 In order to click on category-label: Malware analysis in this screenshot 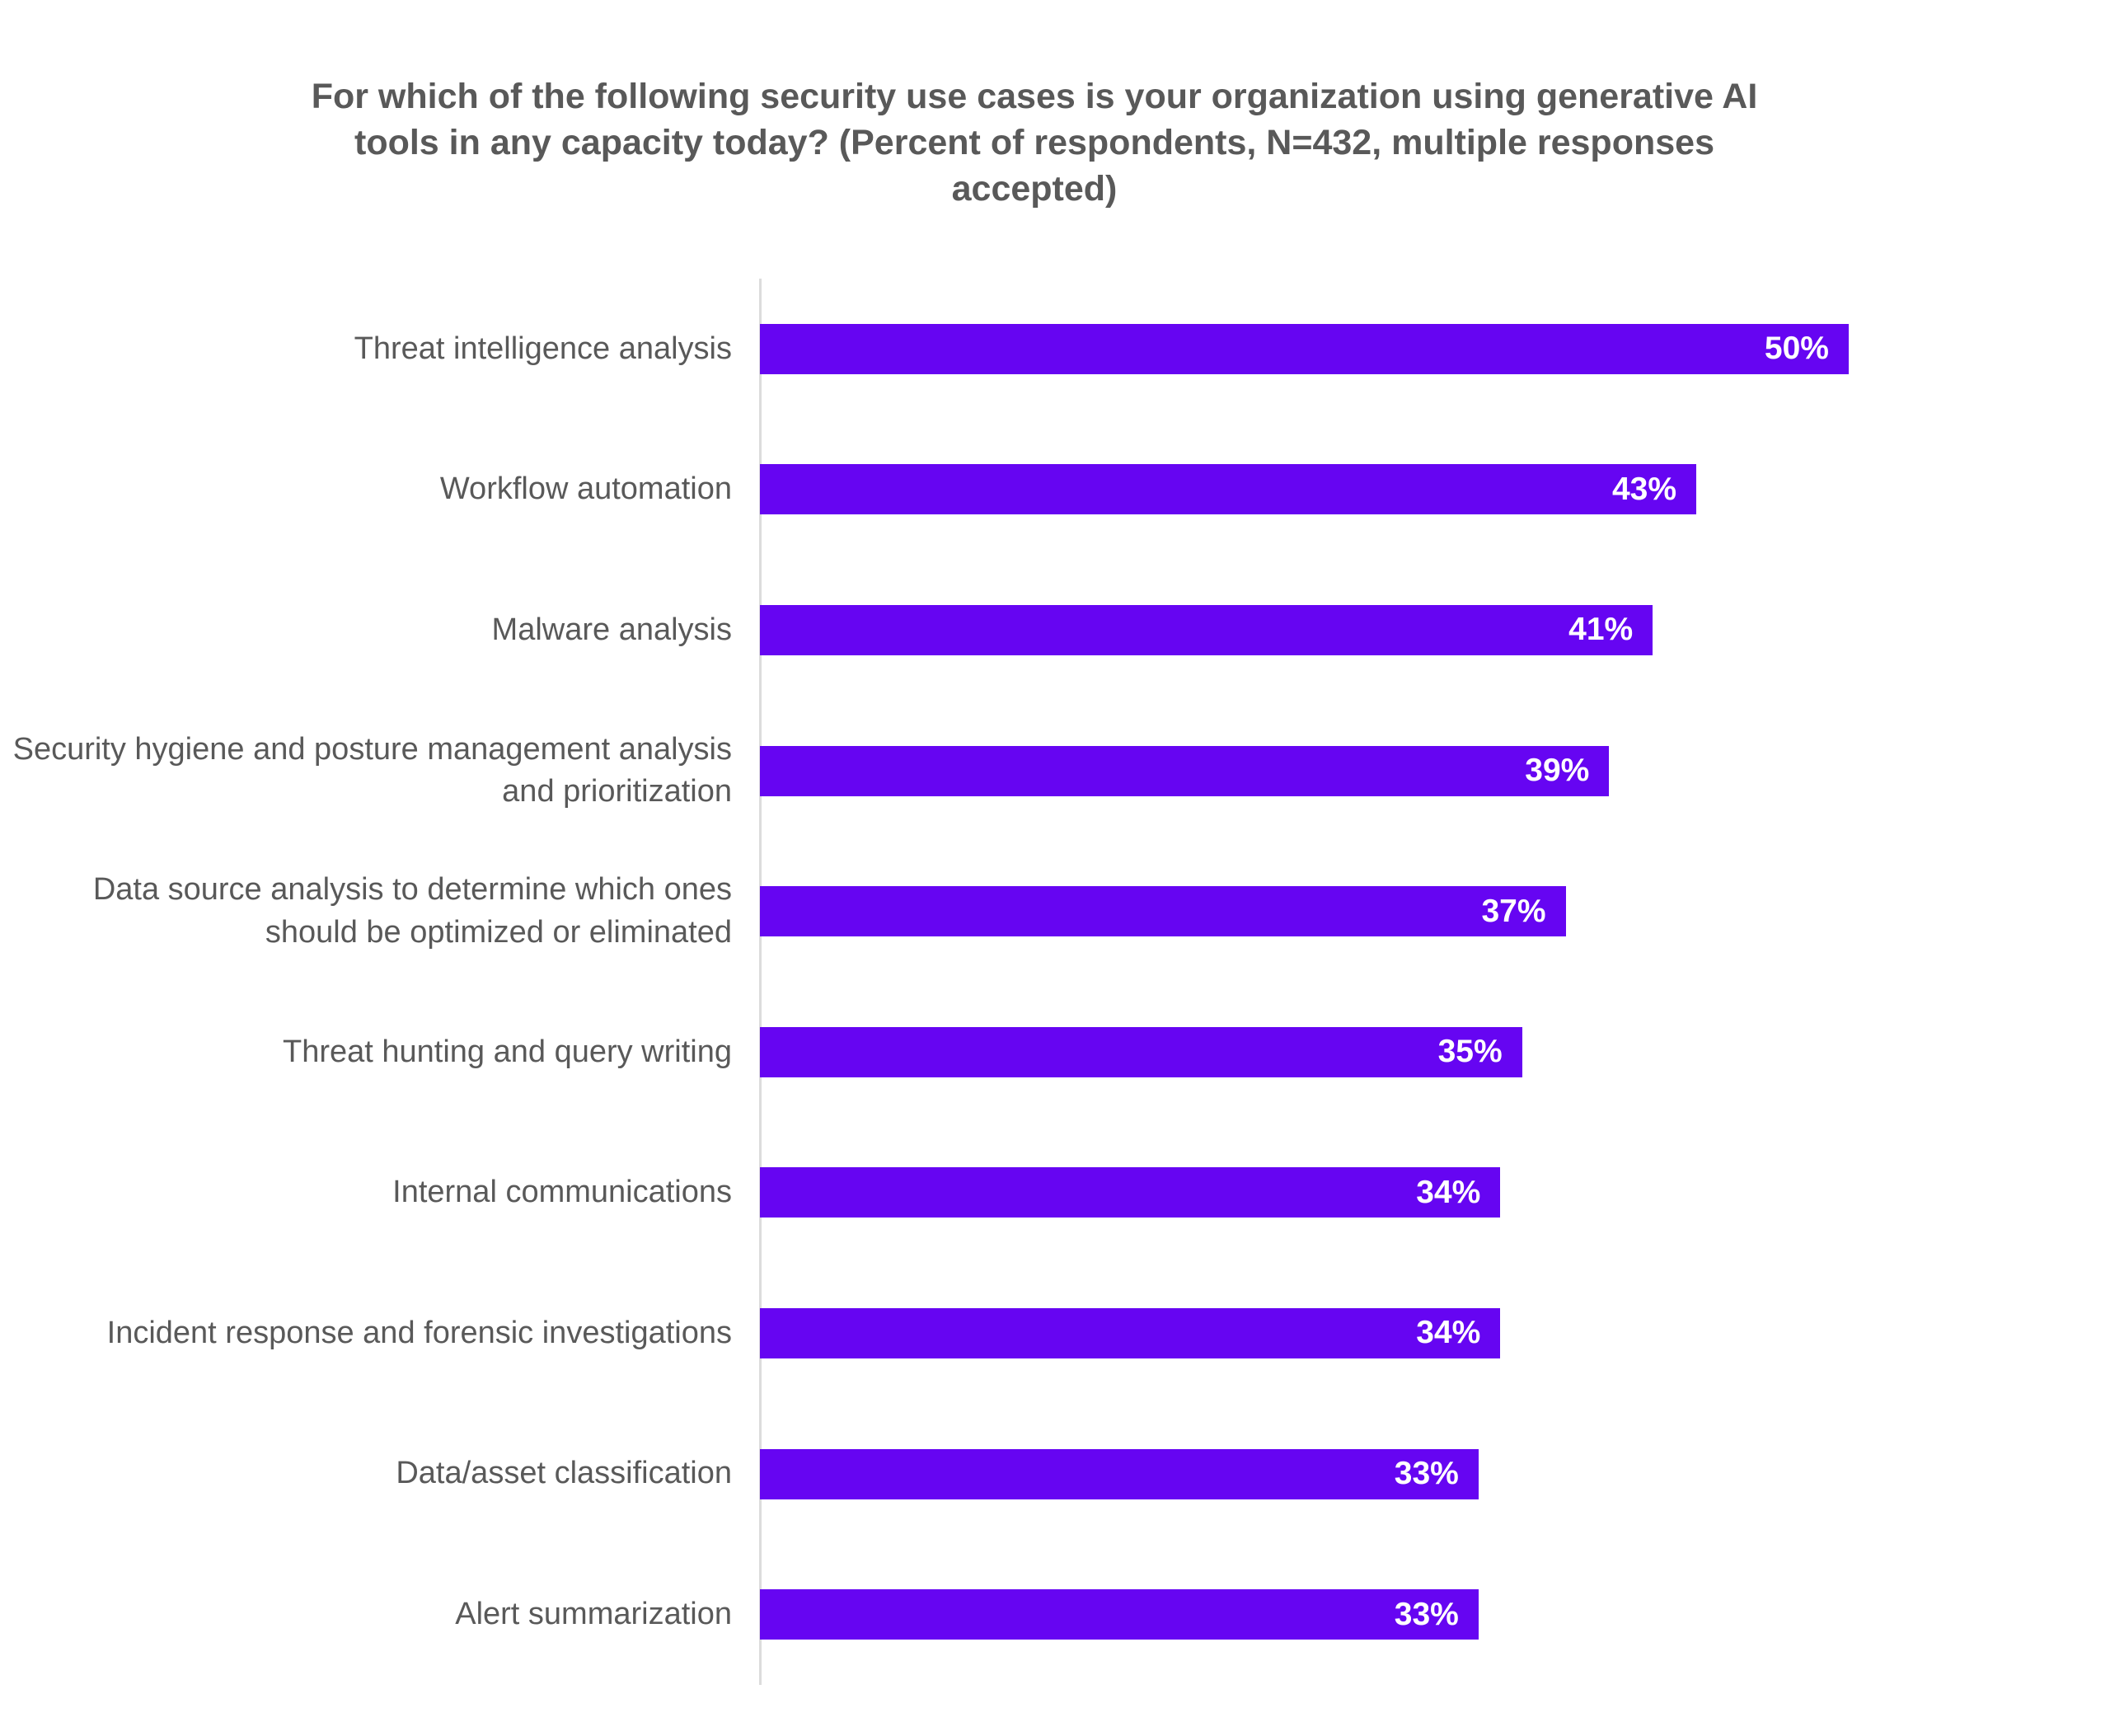, I will do `click(611, 629)`.